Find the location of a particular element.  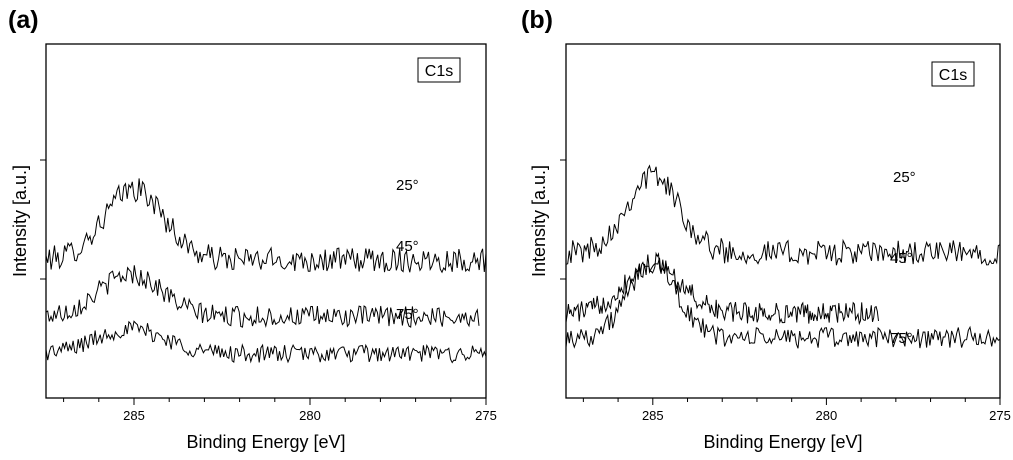

panel-label: (a) is located at coordinates (23, 20).